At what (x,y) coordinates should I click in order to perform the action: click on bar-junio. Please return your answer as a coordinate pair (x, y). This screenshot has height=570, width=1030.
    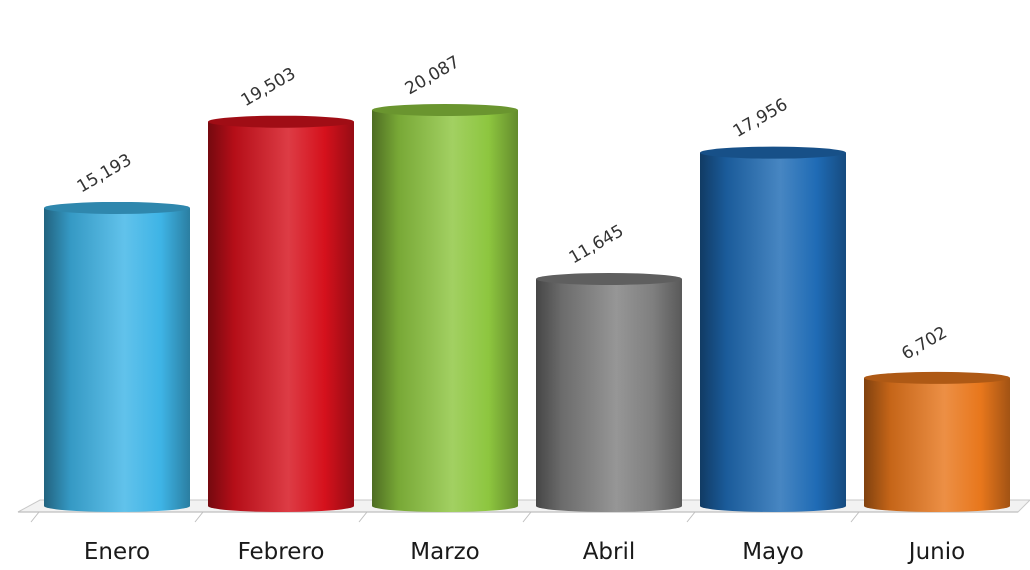
    Looking at the image, I should click on (937, 441).